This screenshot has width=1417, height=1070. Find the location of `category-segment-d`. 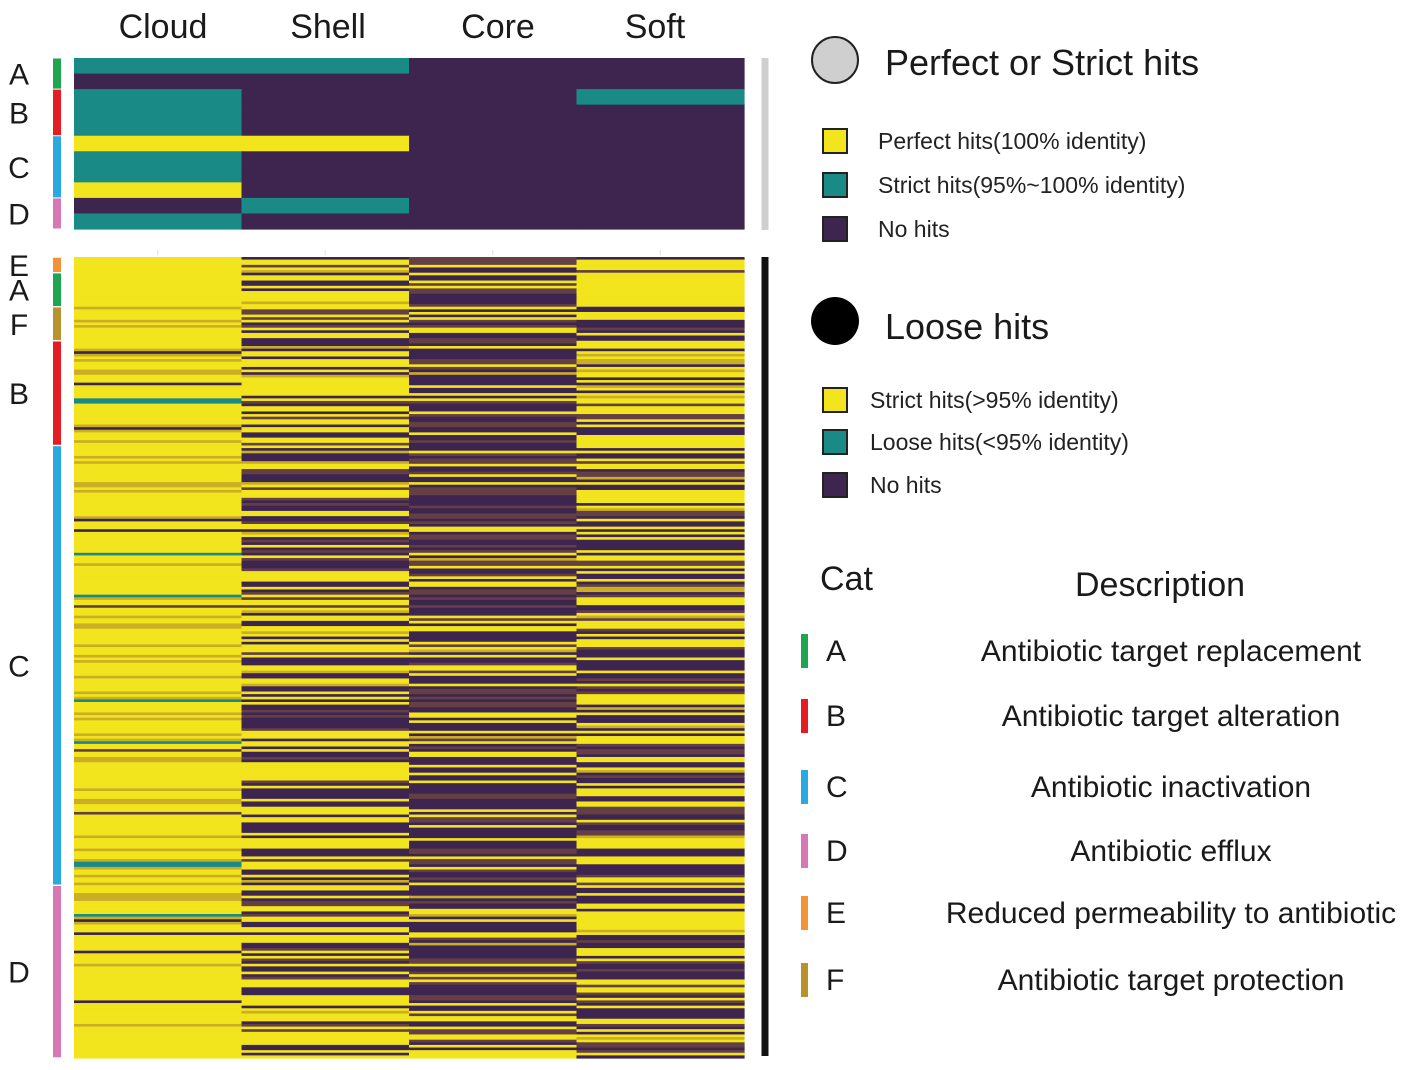

category-segment-d is located at coordinates (57, 971).